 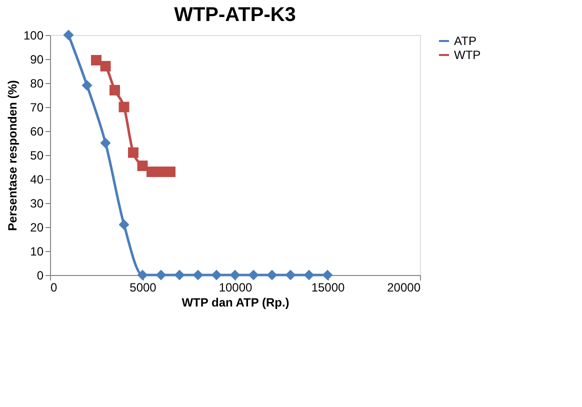 What do you see at coordinates (37, 203) in the screenshot?
I see `y-tick-label: 30` at bounding box center [37, 203].